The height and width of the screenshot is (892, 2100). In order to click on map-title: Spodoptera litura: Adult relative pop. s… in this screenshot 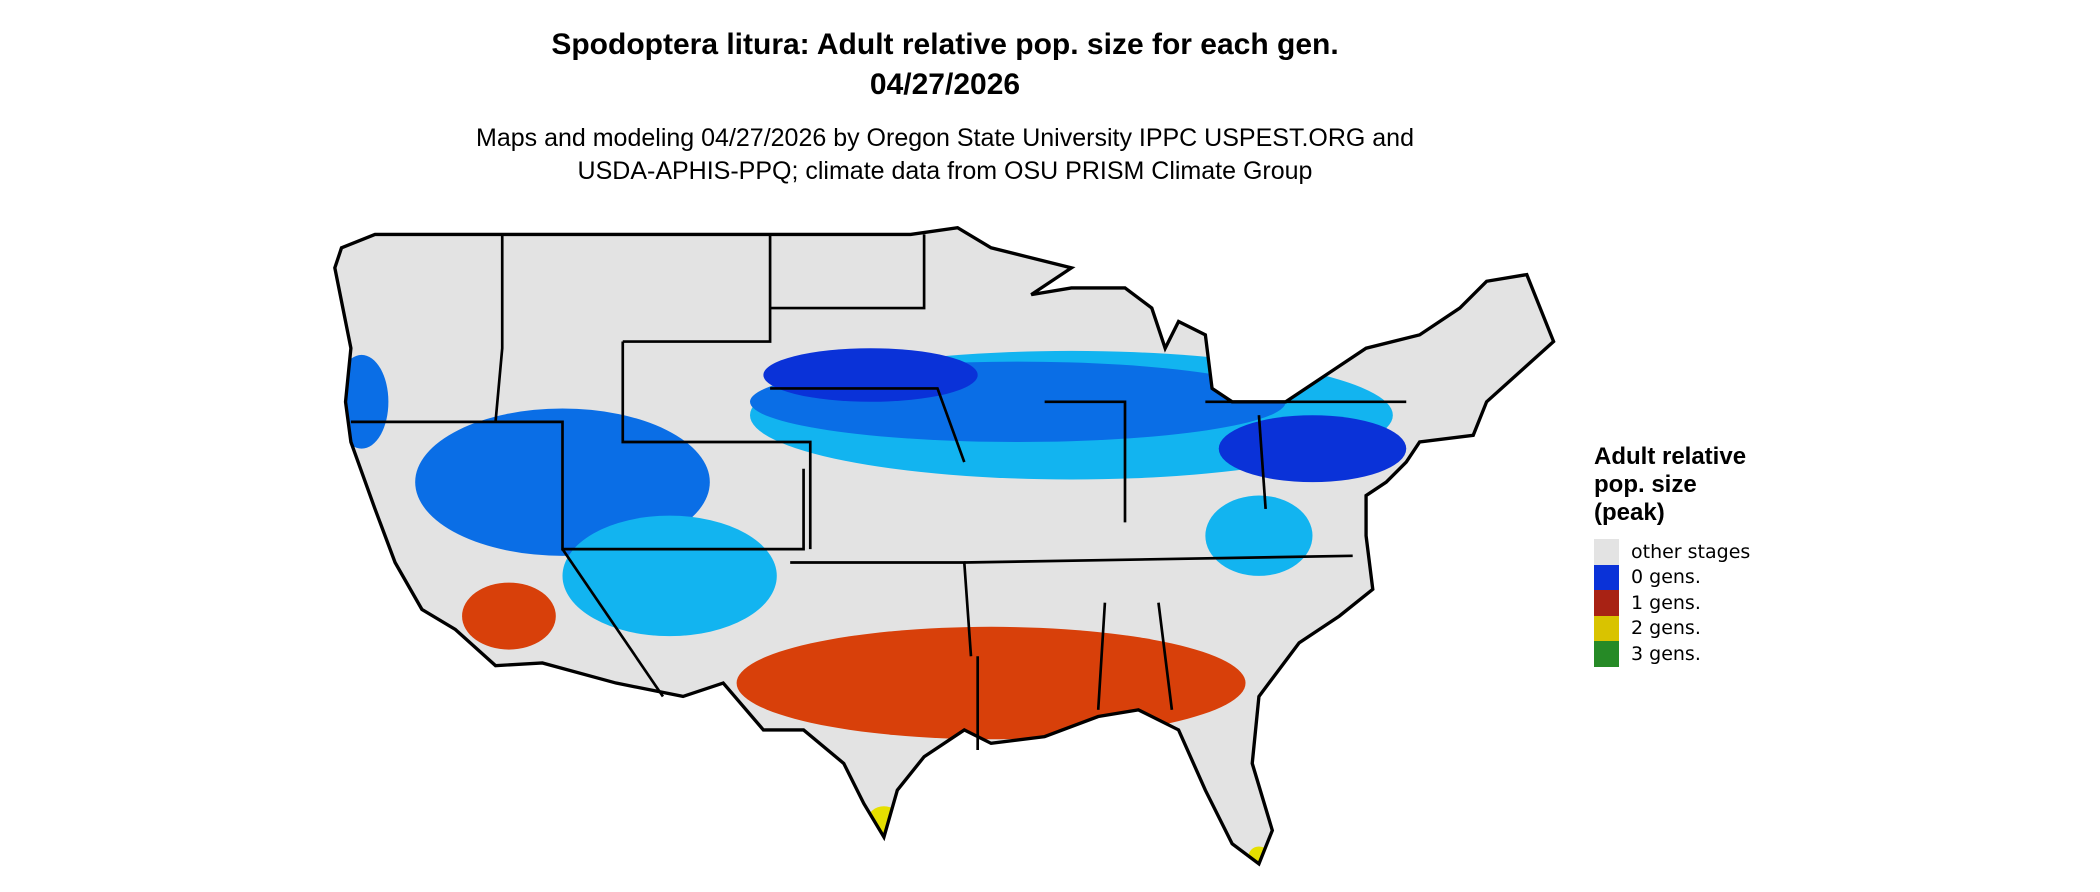, I will do `click(945, 44)`.